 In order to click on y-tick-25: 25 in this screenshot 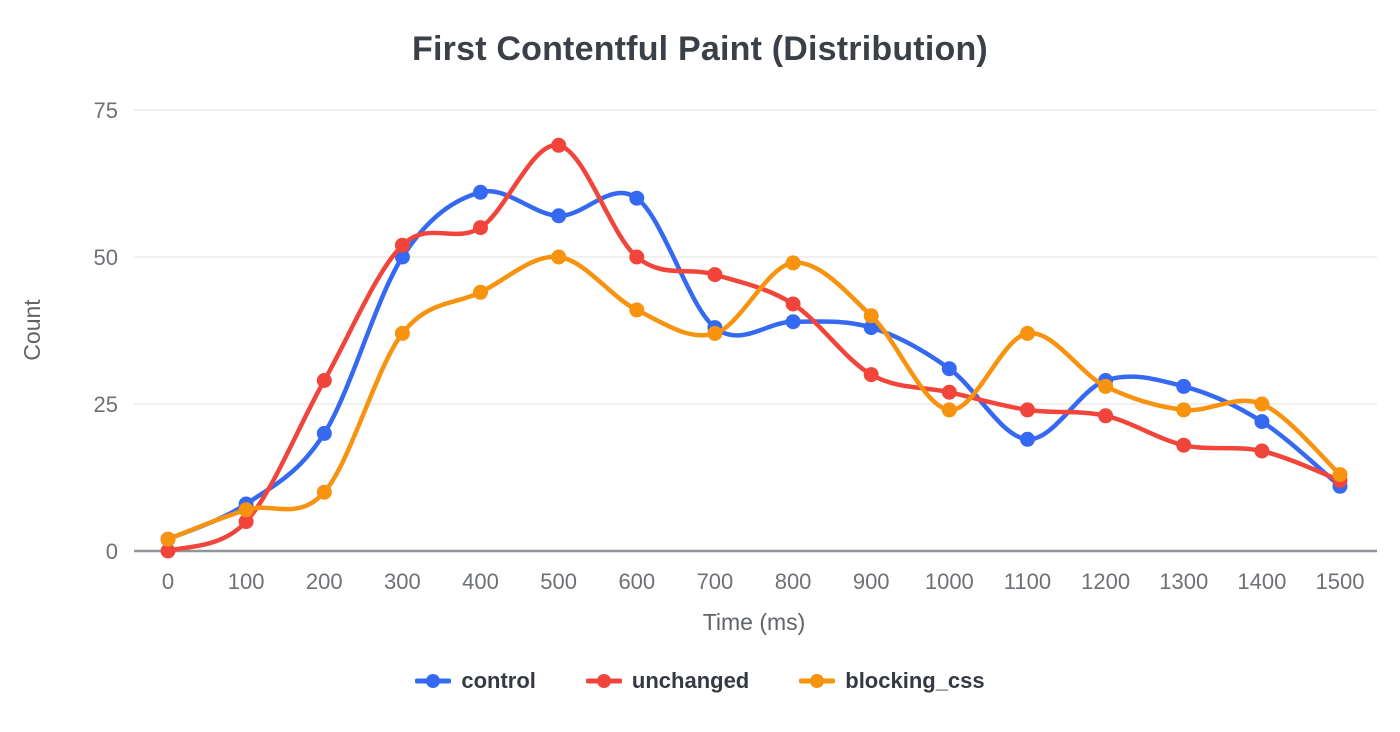, I will do `click(106, 404)`.